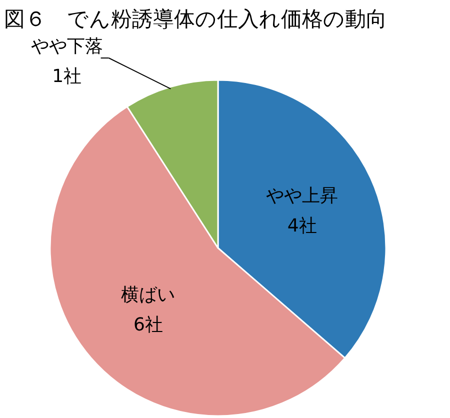 The image size is (450, 418). Describe the element at coordinates (148, 295) in the screenshot. I see `slice-label: 横ばい` at that location.